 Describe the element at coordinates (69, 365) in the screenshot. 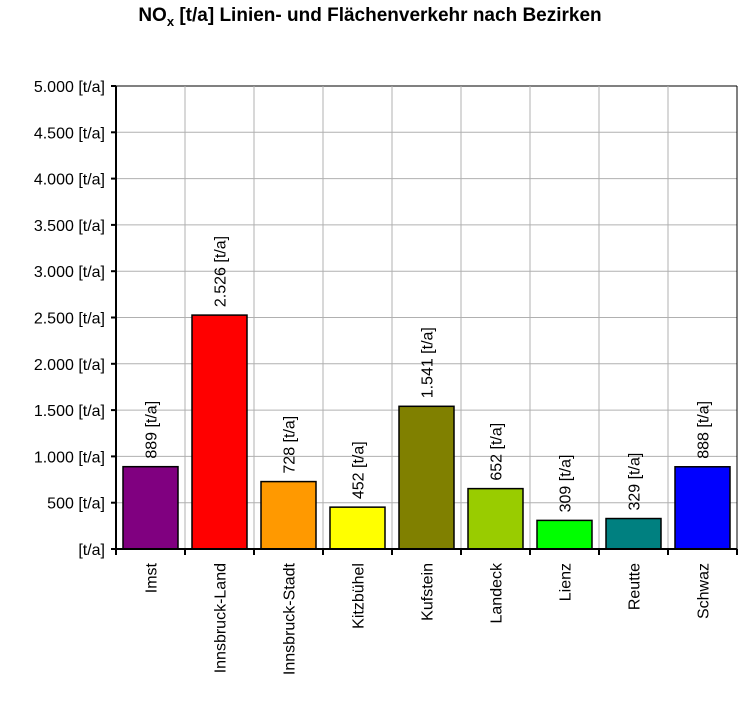

I see `y-tick-label: 2.000 [t/a]` at that location.